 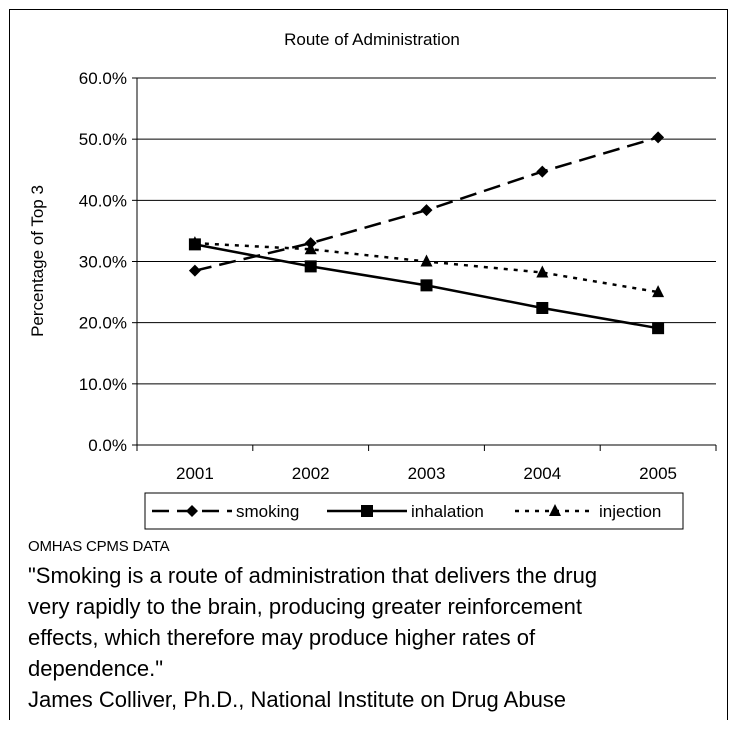 What do you see at coordinates (372, 39) in the screenshot?
I see `chart-title: Route of Administration` at bounding box center [372, 39].